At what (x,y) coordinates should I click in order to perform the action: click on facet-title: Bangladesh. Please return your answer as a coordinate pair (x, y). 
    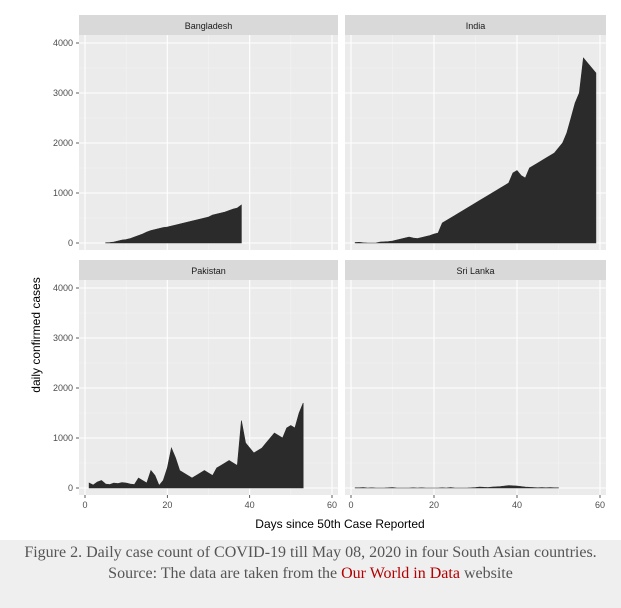
    Looking at the image, I should click on (209, 26).